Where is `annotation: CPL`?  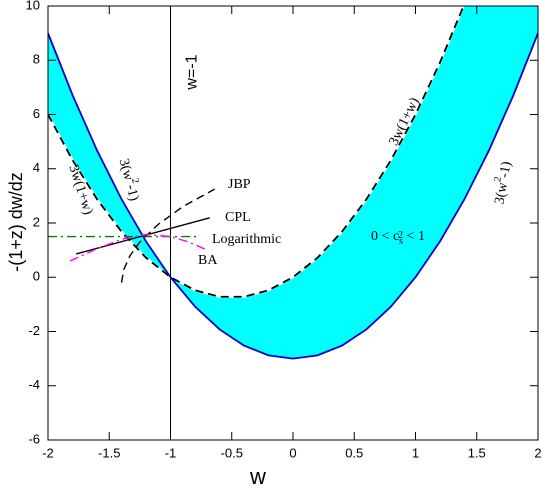
annotation: CPL is located at coordinates (238, 217).